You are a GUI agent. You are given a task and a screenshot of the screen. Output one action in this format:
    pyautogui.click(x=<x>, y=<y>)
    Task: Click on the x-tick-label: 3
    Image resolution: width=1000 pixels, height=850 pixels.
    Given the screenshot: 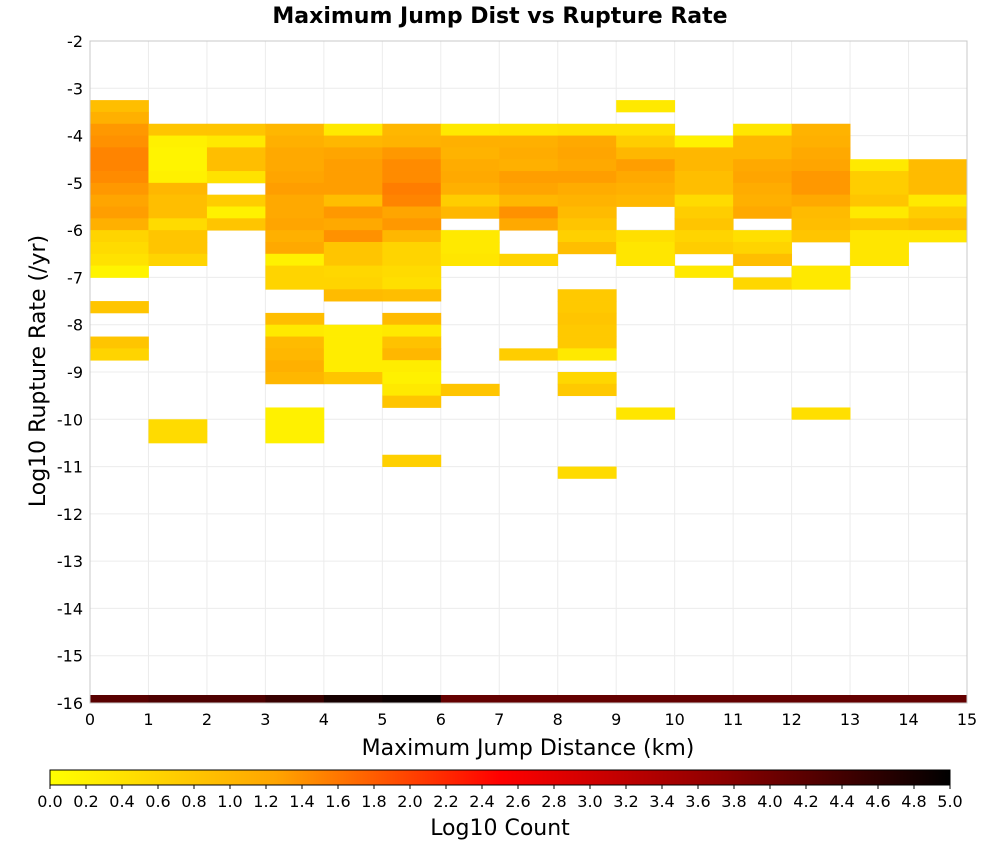 What is the action you would take?
    pyautogui.click(x=265, y=719)
    